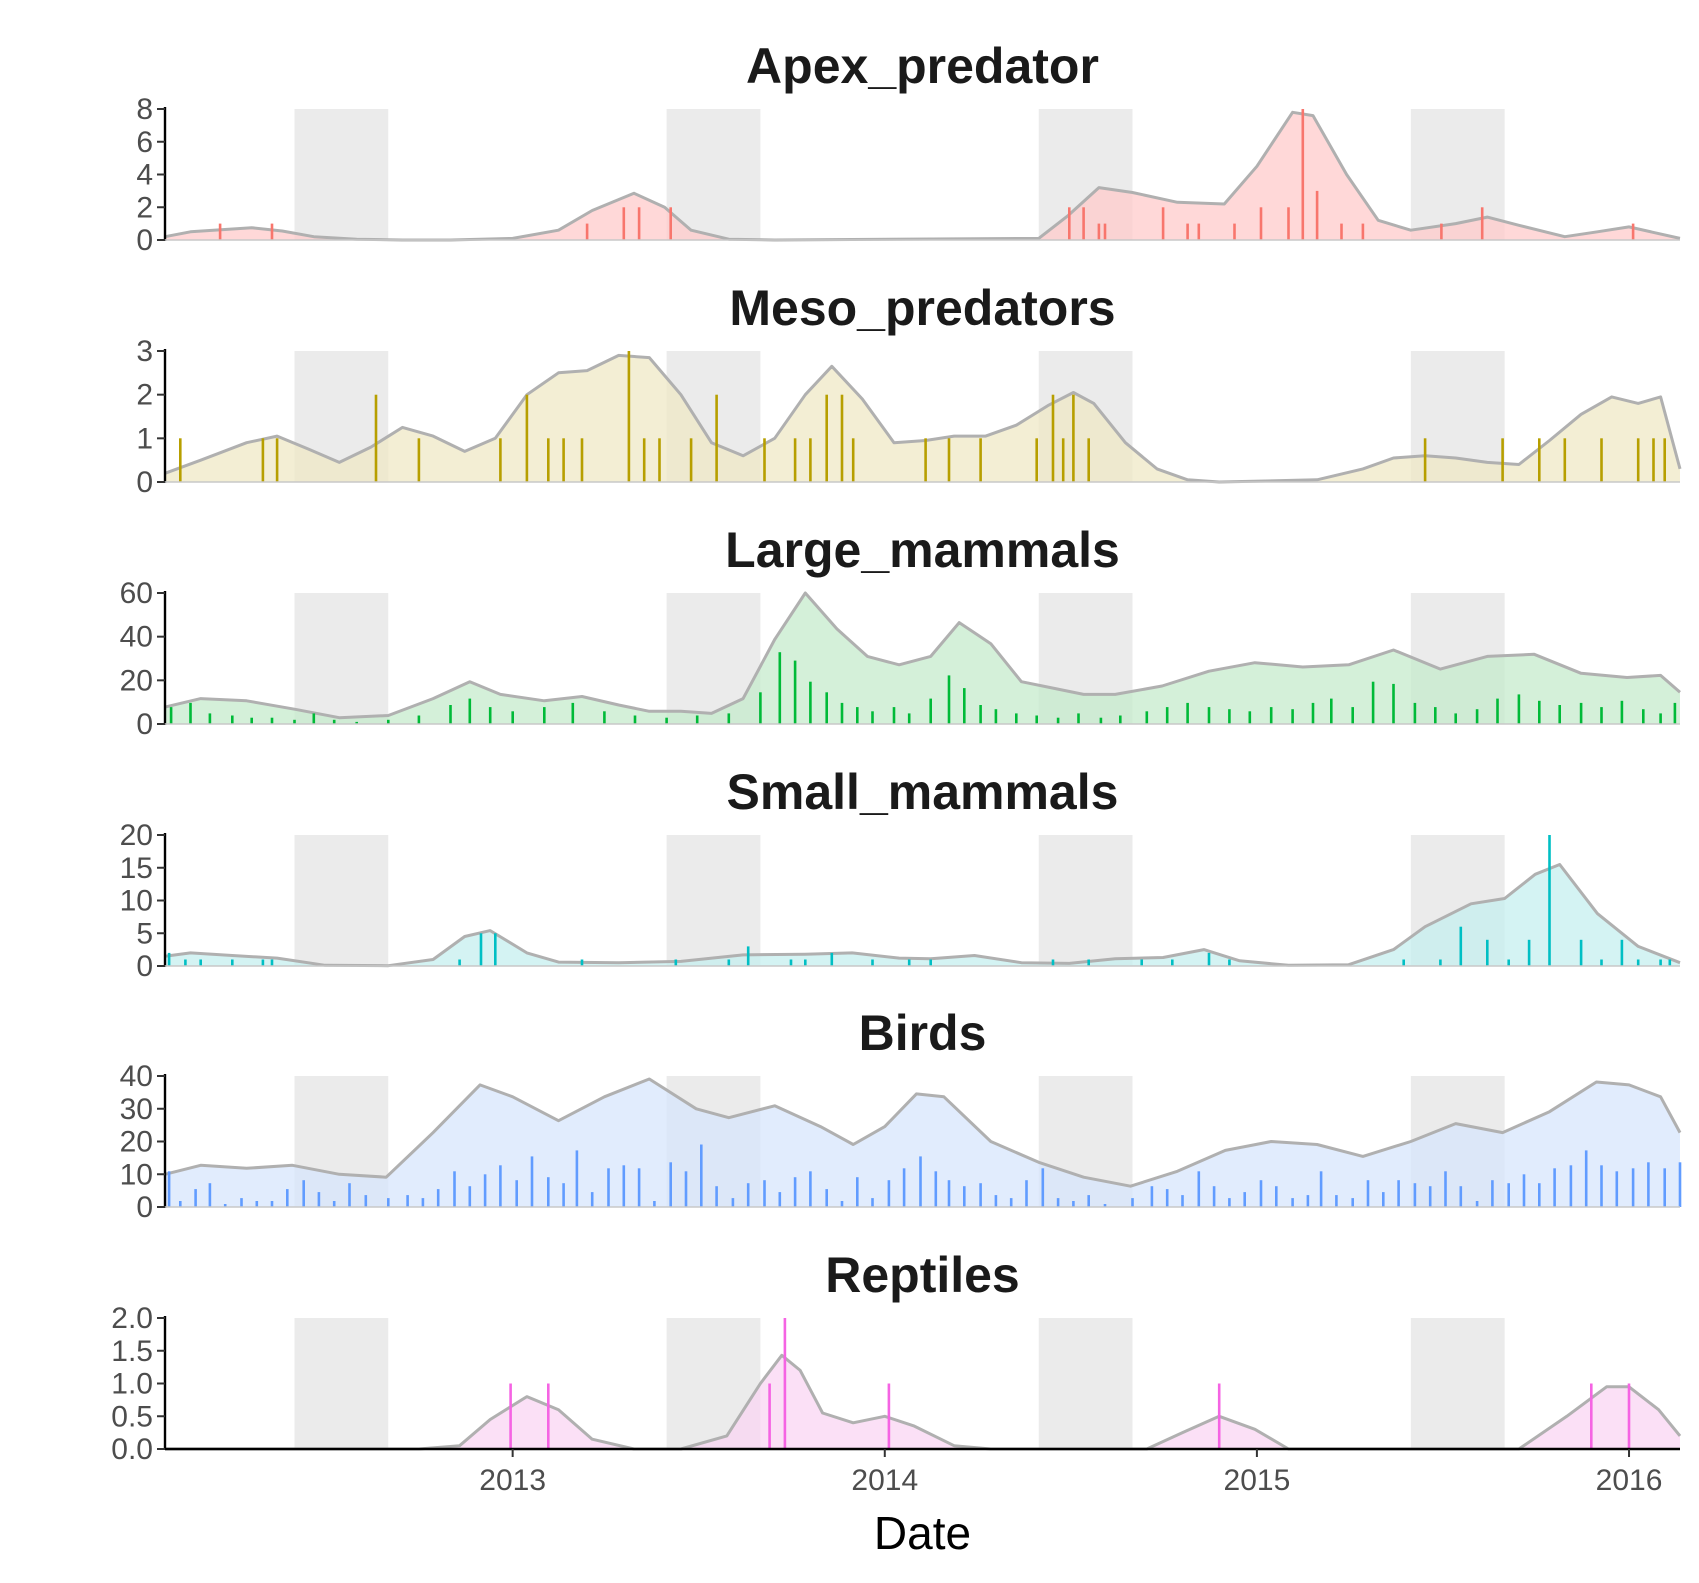 Image resolution: width=1699 pixels, height=1583 pixels. Describe the element at coordinates (136, 901) in the screenshot. I see `y-tick-label: 10` at that location.